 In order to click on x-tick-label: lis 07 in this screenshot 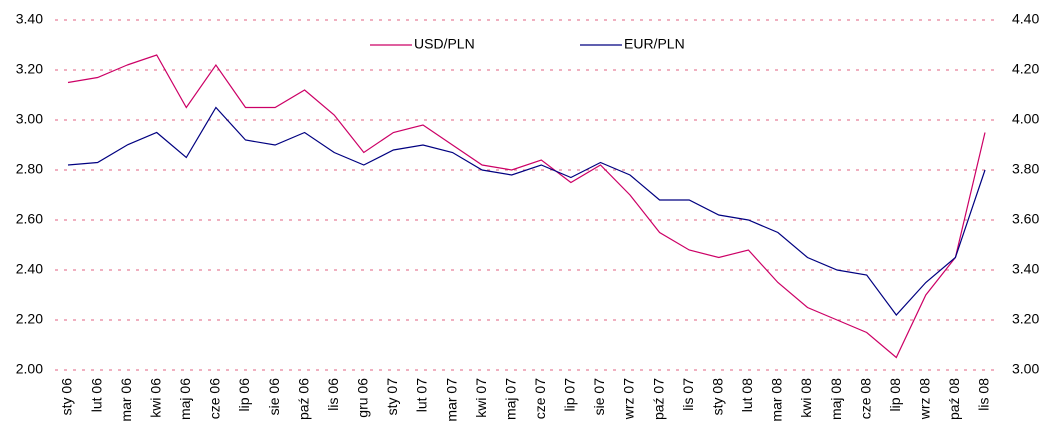, I will do `click(688, 394)`.